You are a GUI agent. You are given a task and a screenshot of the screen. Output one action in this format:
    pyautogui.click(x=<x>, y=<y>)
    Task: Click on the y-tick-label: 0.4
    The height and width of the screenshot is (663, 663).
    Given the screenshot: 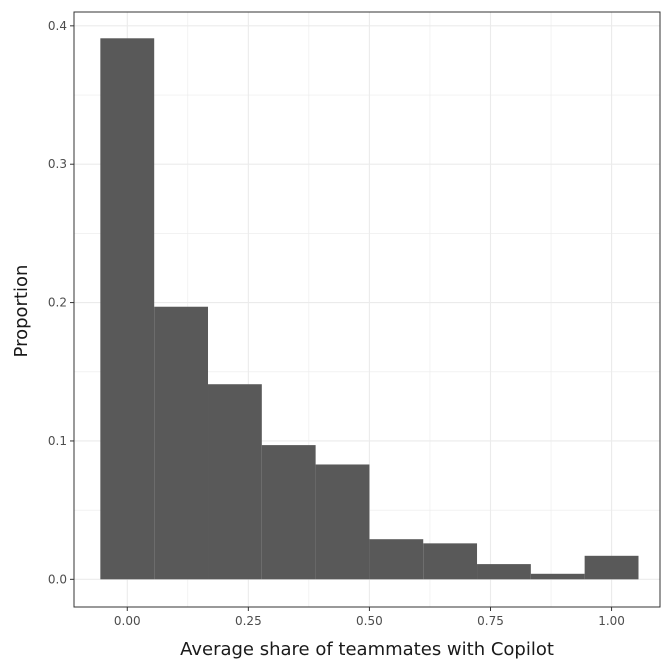 What is the action you would take?
    pyautogui.click(x=57, y=26)
    